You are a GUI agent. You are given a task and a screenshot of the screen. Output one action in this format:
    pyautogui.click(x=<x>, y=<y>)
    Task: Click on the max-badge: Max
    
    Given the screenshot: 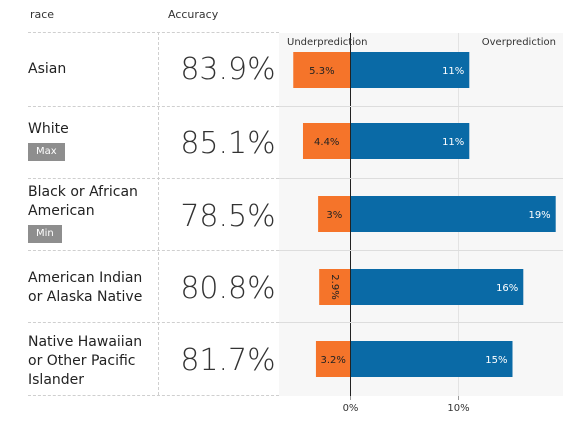 What is the action you would take?
    pyautogui.click(x=46, y=152)
    